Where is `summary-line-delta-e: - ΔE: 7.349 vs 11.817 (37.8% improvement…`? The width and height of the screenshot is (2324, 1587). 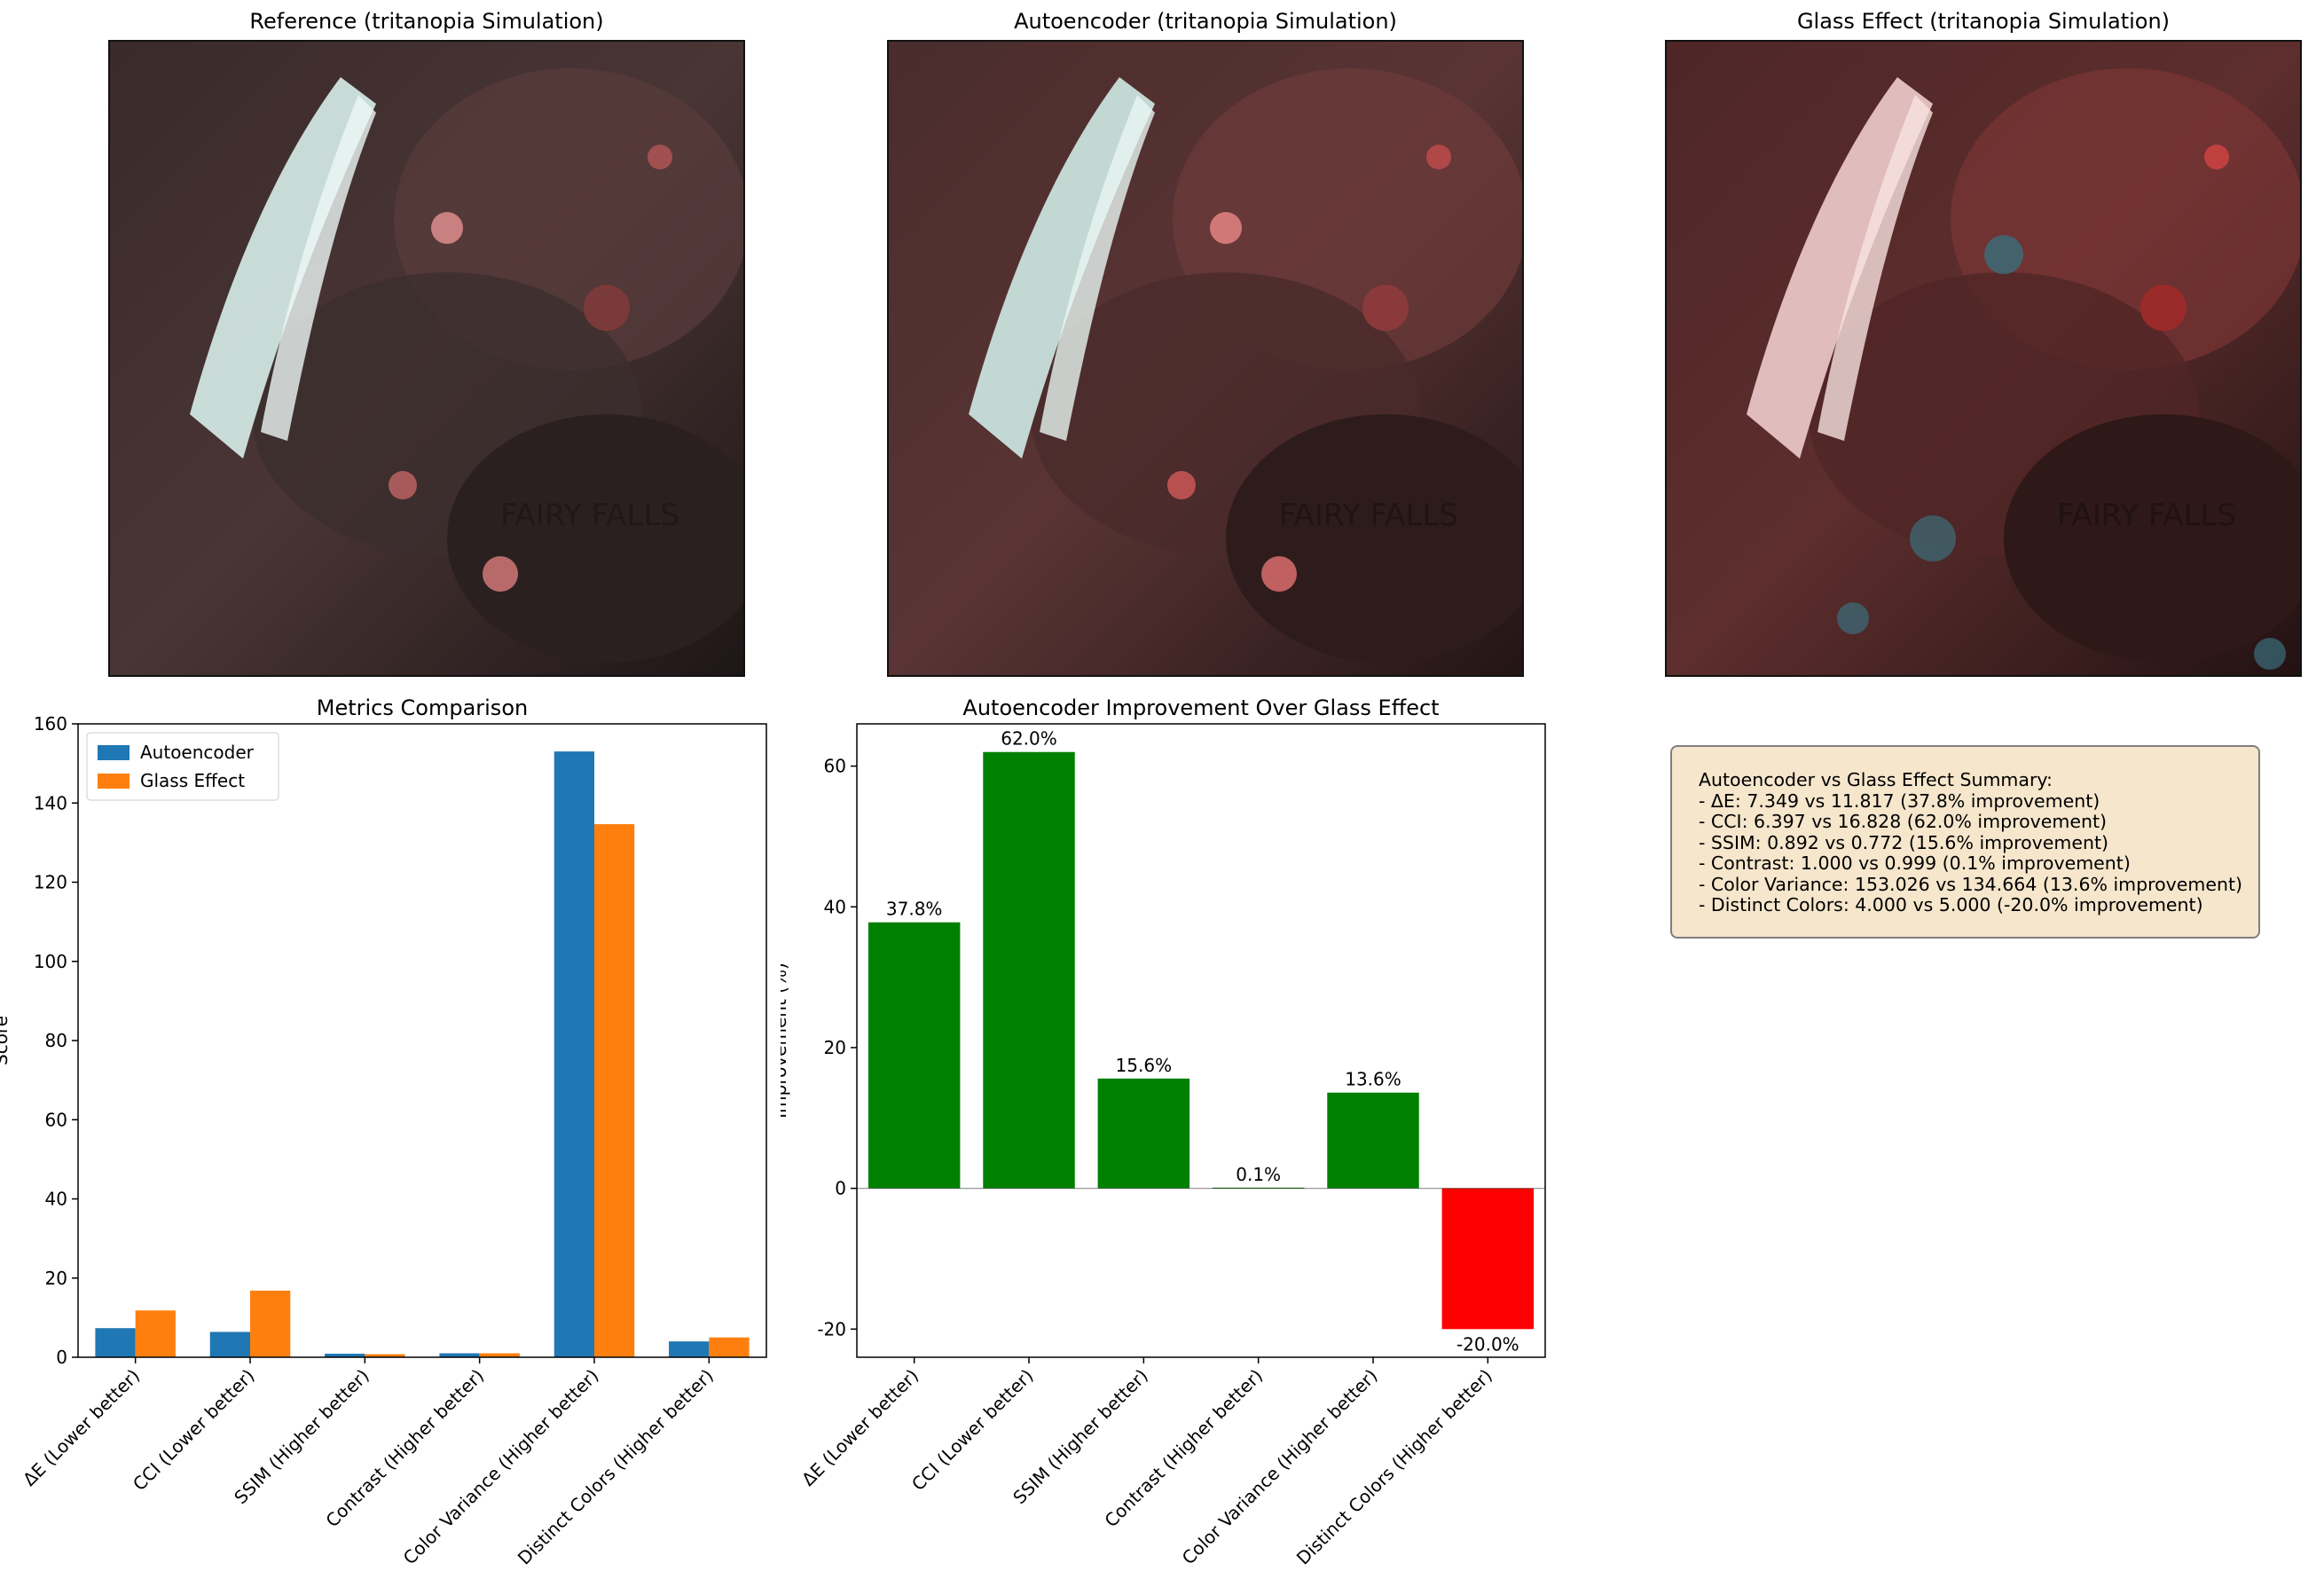 summary-line-delta-e: - ΔE: 7.349 vs 11.817 (37.8% improvement… is located at coordinates (1899, 801).